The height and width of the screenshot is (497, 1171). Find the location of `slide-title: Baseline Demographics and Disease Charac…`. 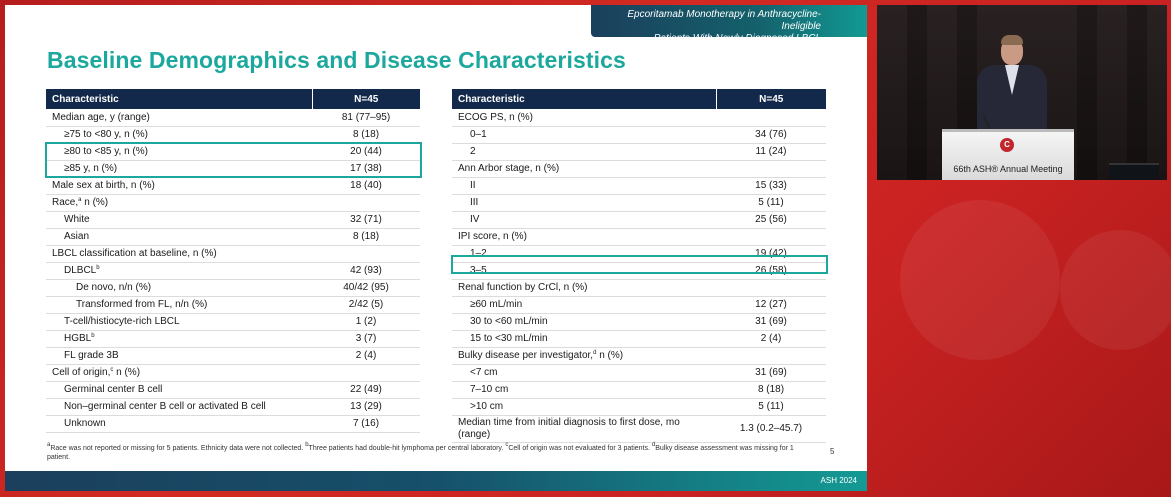

slide-title: Baseline Demographics and Disease Charac… is located at coordinates (336, 60).